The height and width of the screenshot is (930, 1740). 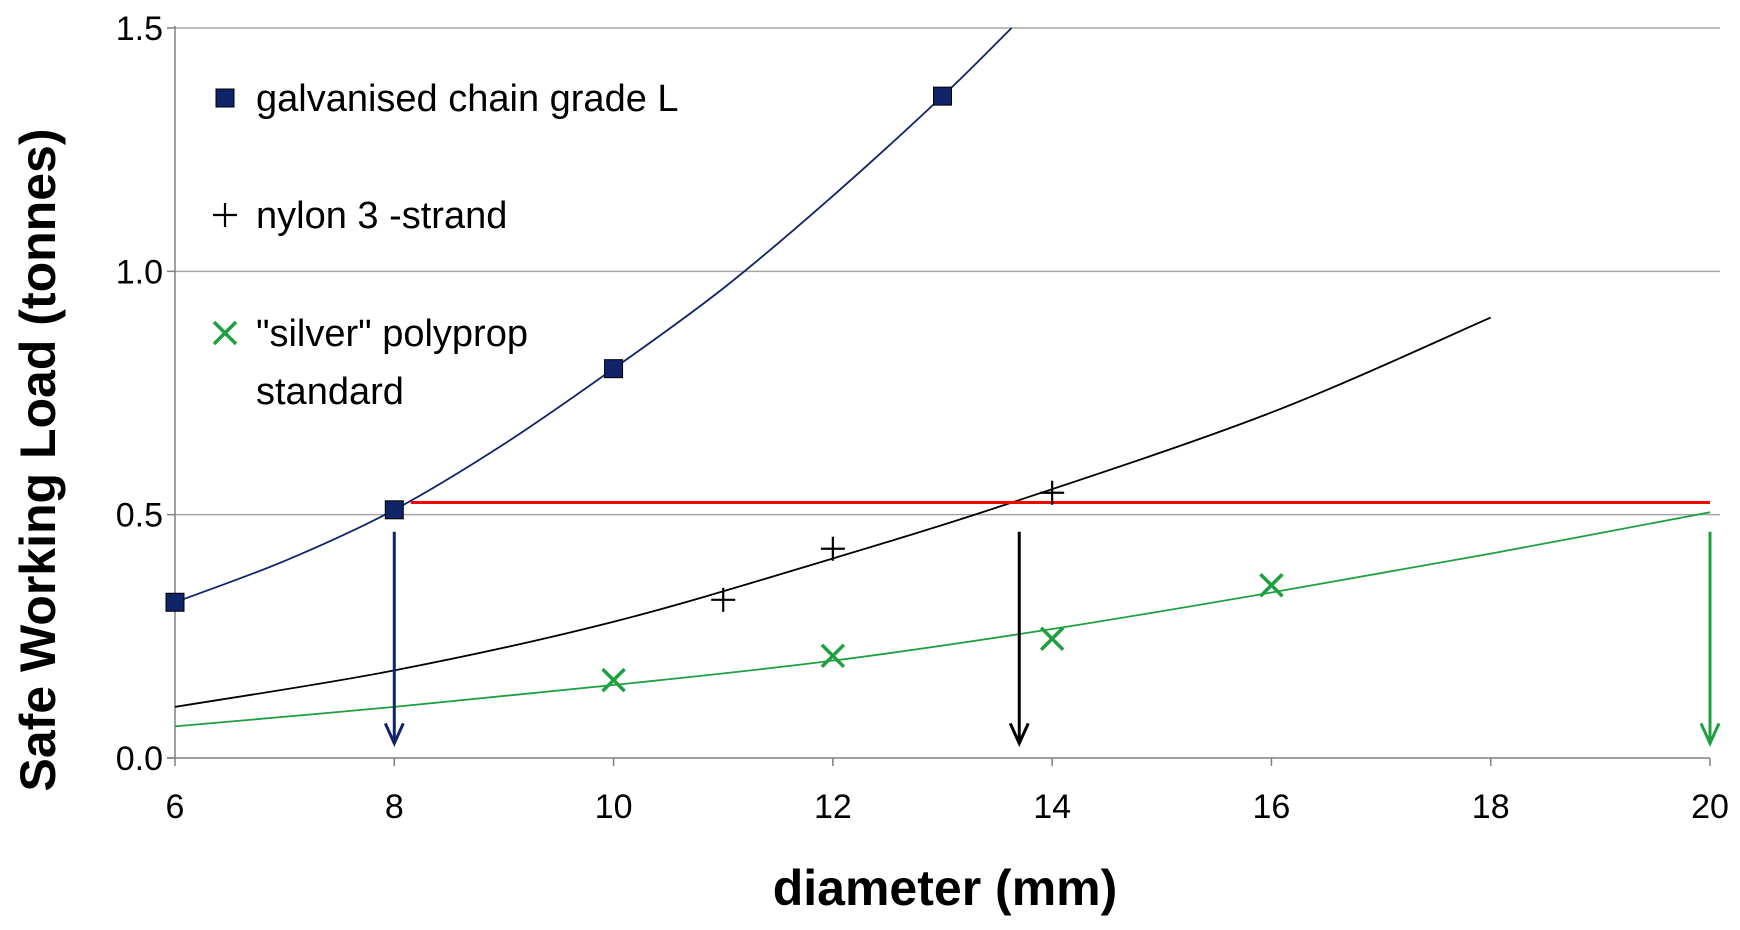 I want to click on x-tick-label: 10, so click(x=614, y=807).